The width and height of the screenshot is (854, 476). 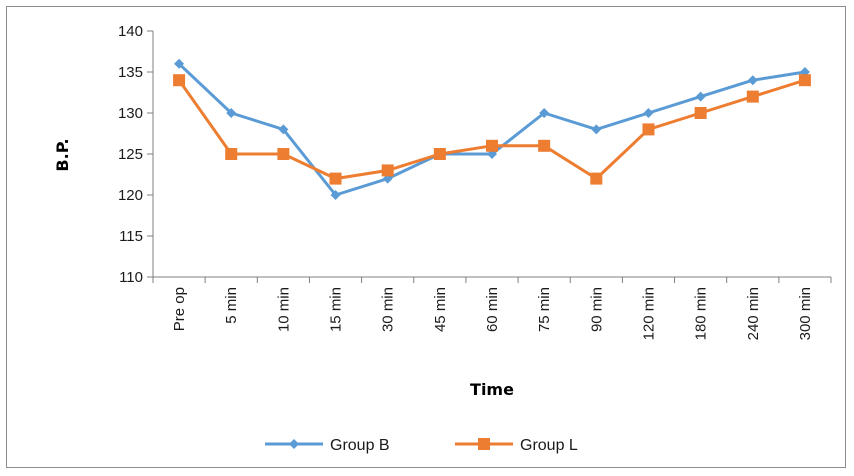 What do you see at coordinates (360, 445) in the screenshot?
I see `legend-label: Group B` at bounding box center [360, 445].